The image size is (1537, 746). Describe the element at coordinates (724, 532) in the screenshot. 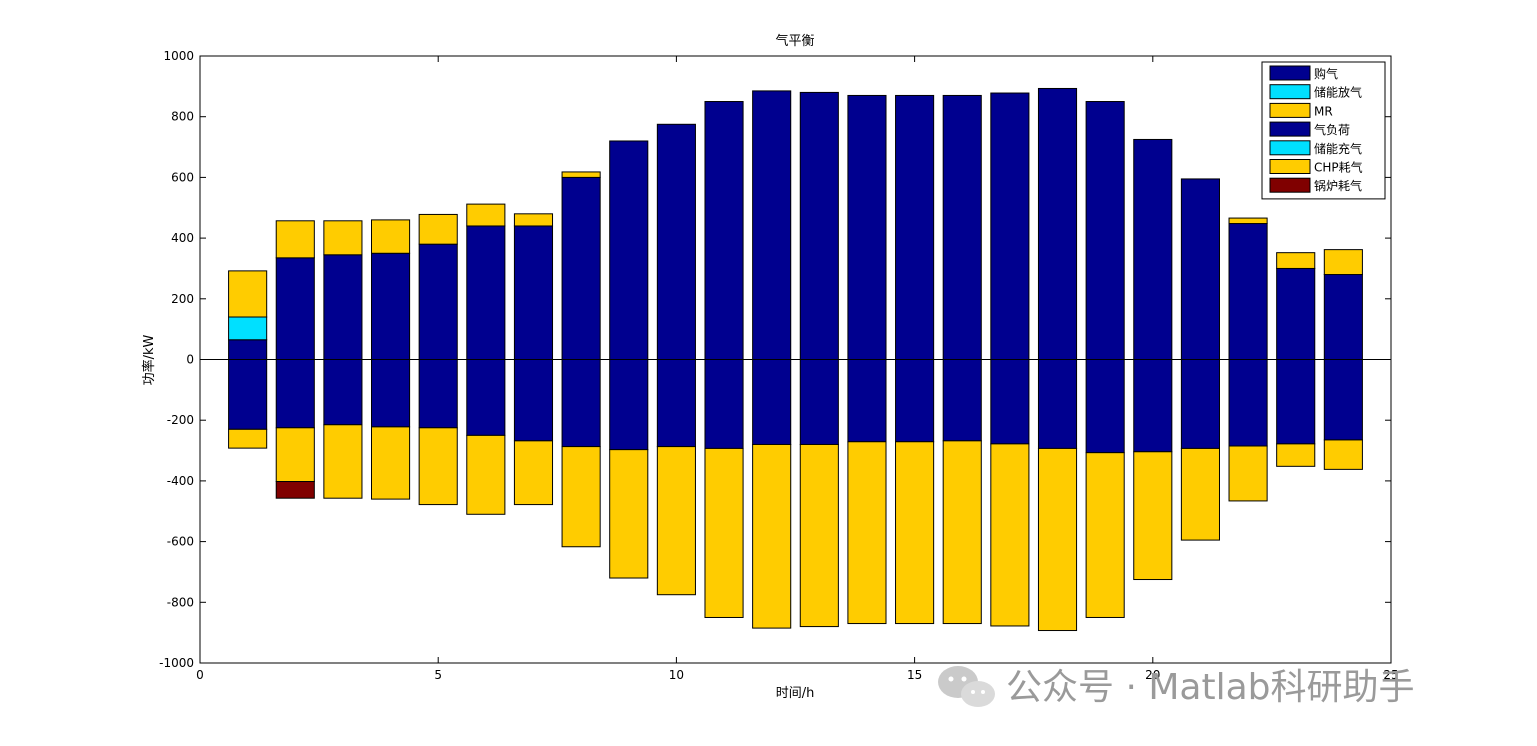

I see `demand-bar-3-t11` at that location.